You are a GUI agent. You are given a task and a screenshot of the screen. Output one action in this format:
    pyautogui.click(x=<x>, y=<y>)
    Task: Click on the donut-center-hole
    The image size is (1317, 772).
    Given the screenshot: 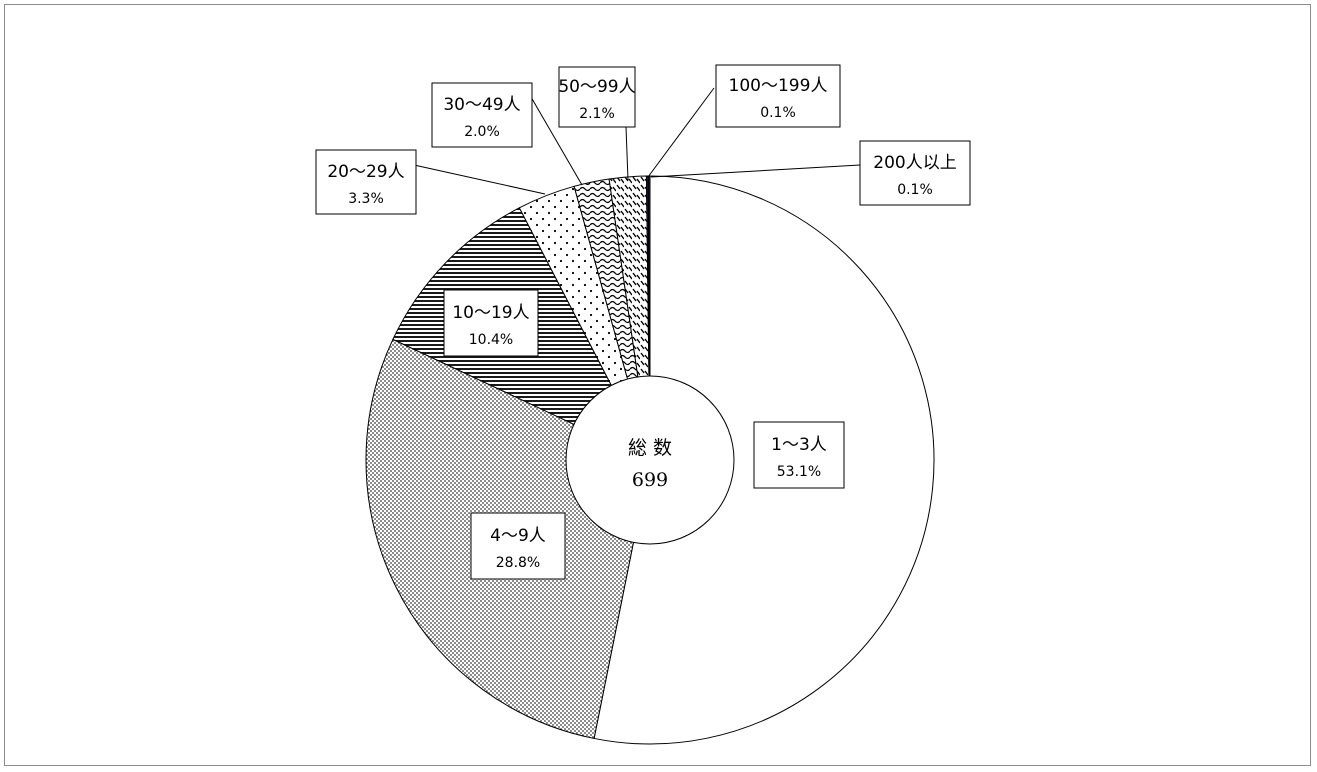 What is the action you would take?
    pyautogui.click(x=650, y=460)
    